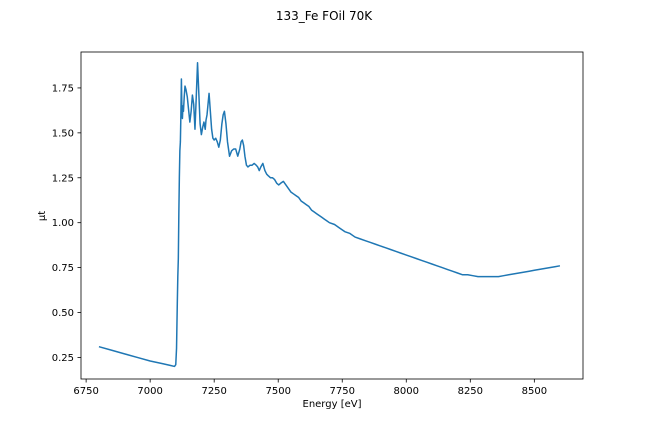  Describe the element at coordinates (534, 391) in the screenshot. I see `x-tick-label: 8500` at that location.